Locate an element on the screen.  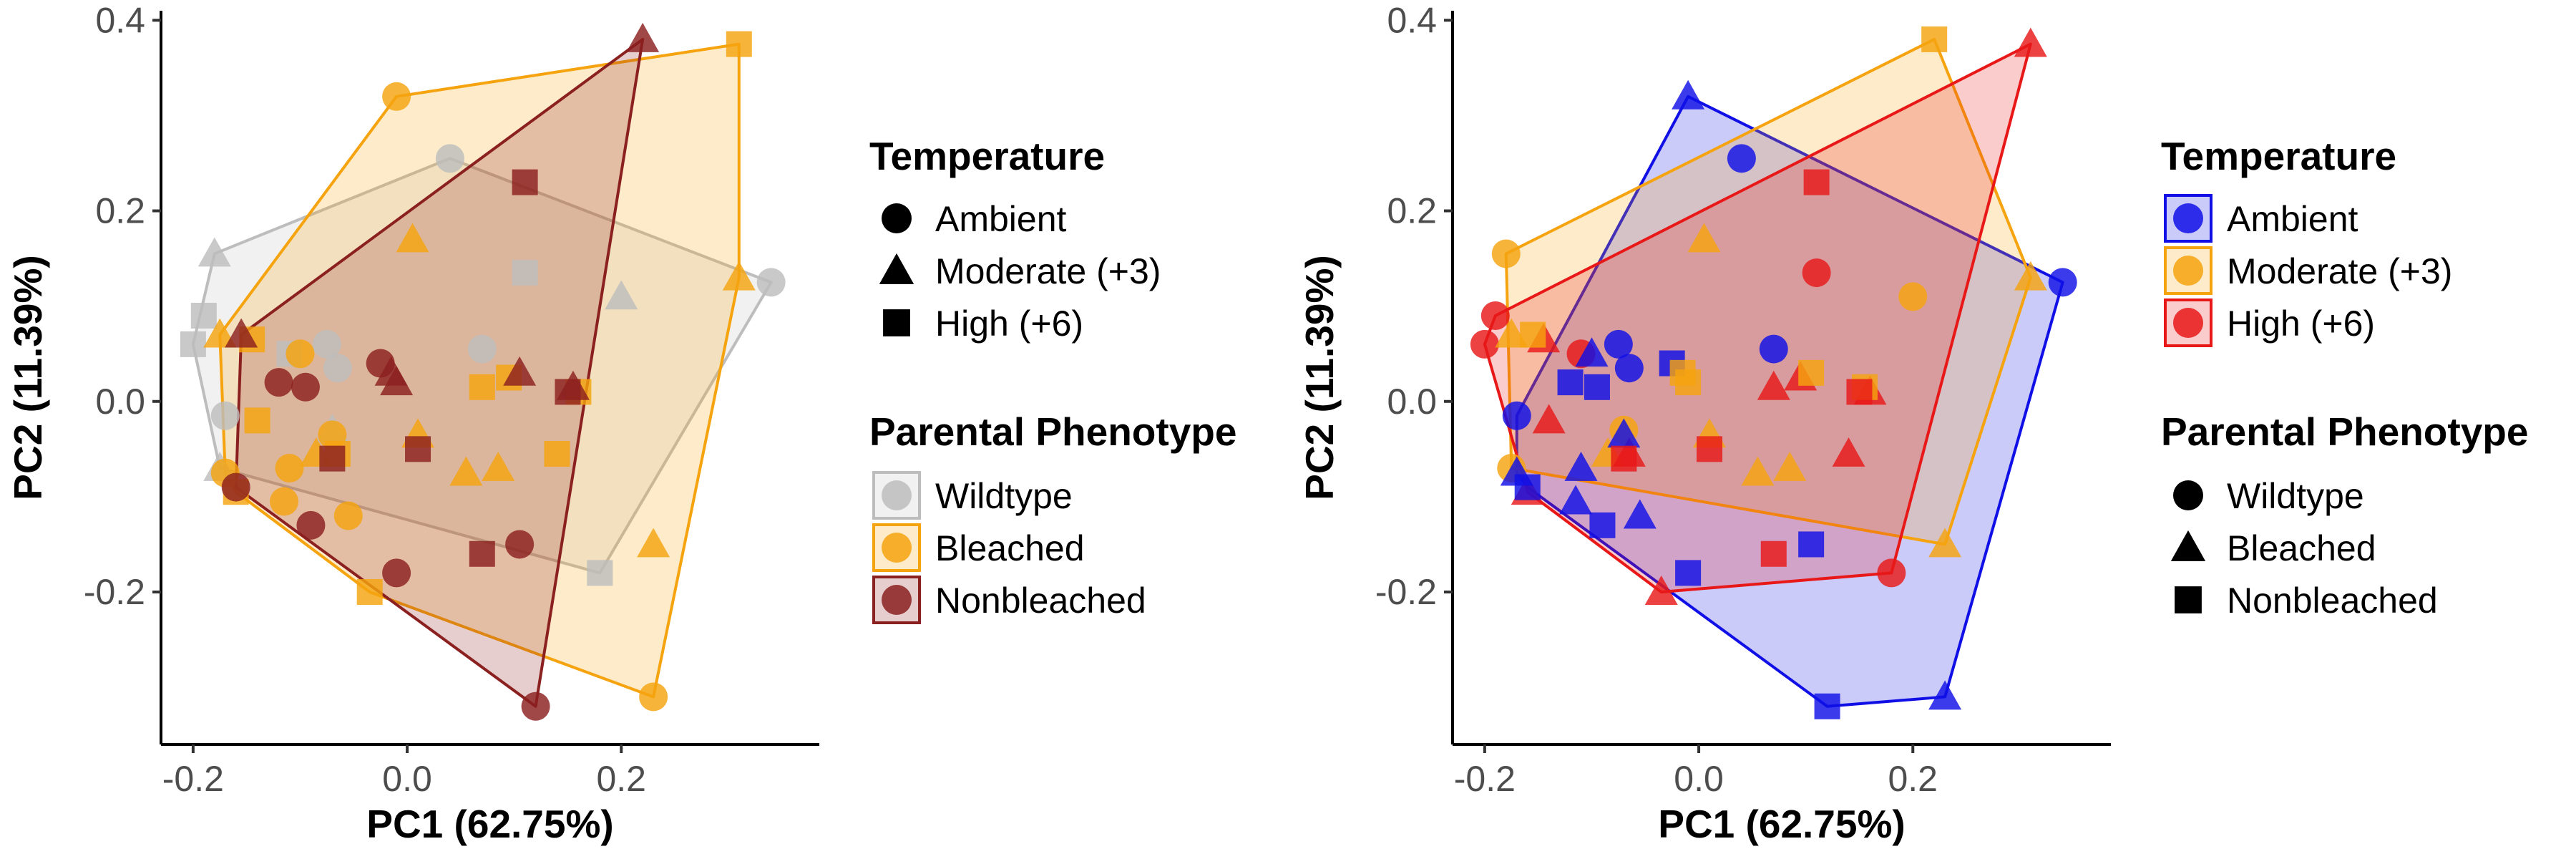
y-tick-label: 0.2 is located at coordinates (1412, 211).